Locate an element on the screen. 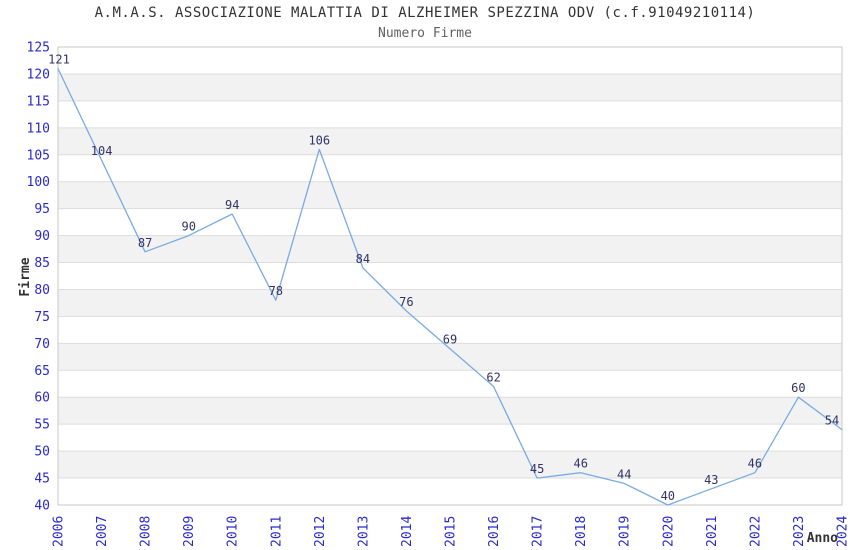  x-tick-label: 2007 is located at coordinates (102, 531).